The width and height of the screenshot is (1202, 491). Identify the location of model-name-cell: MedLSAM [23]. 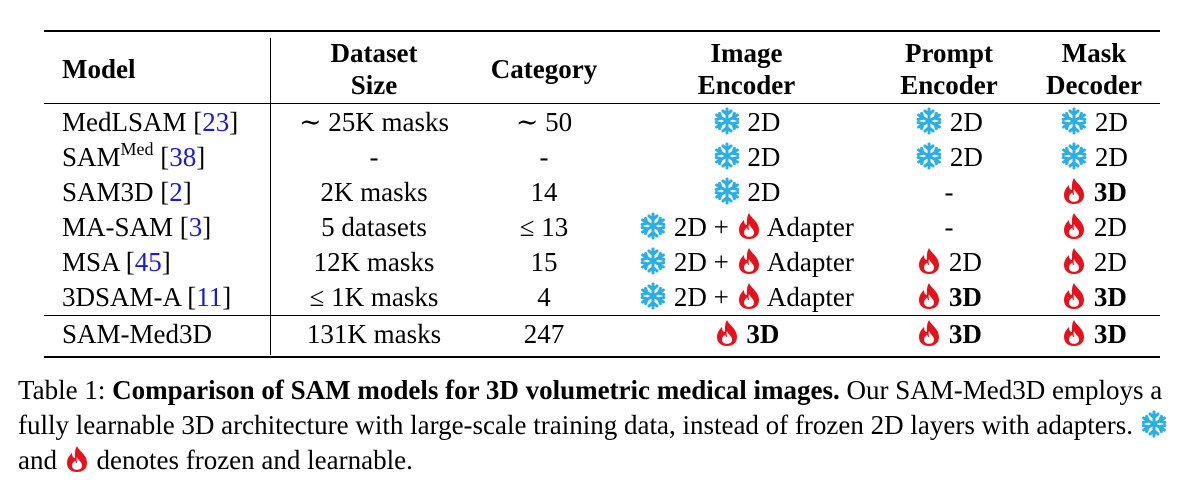
(150, 122).